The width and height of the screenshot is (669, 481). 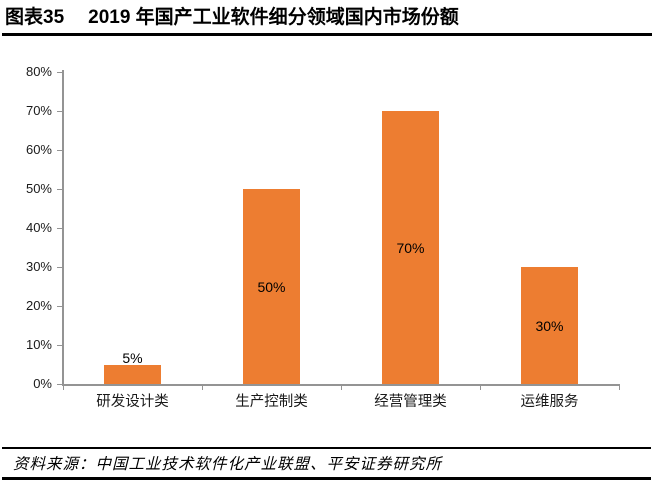 What do you see at coordinates (42, 383) in the screenshot?
I see `y-axis-tick-label: 0%` at bounding box center [42, 383].